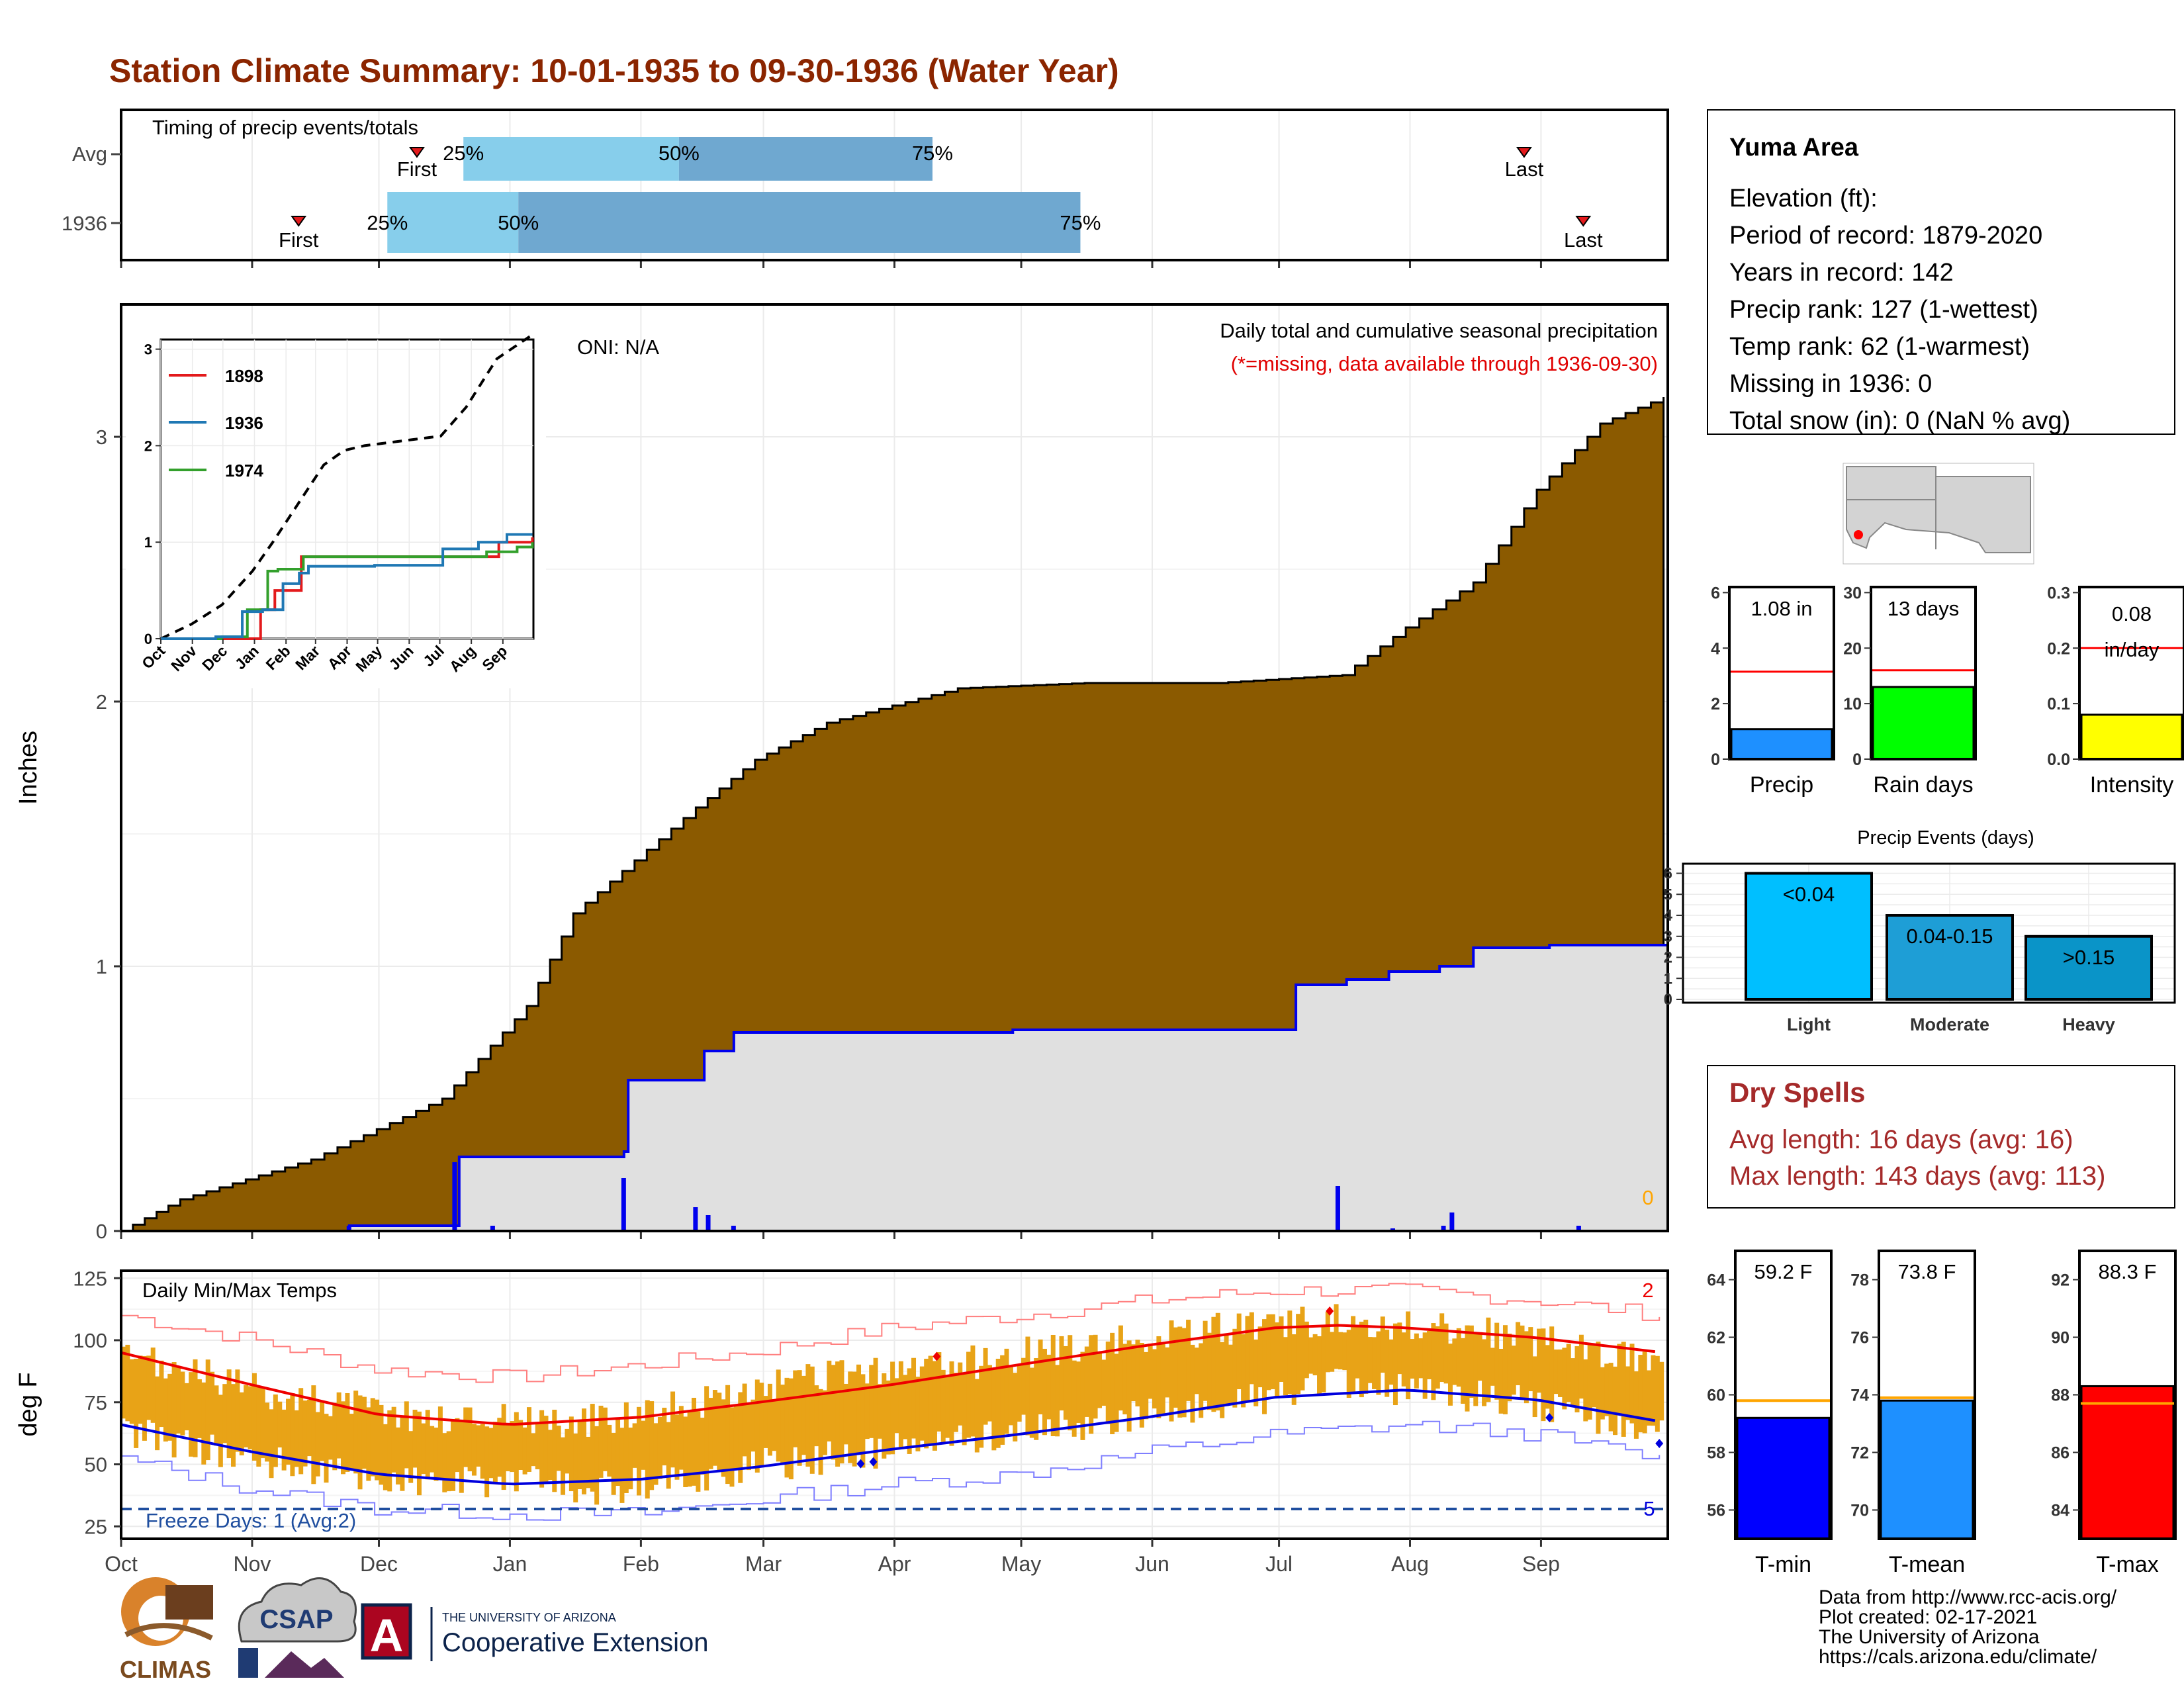 This screenshot has height=1691, width=2184. I want to click on precip-daily-bar, so click(708, 1223).